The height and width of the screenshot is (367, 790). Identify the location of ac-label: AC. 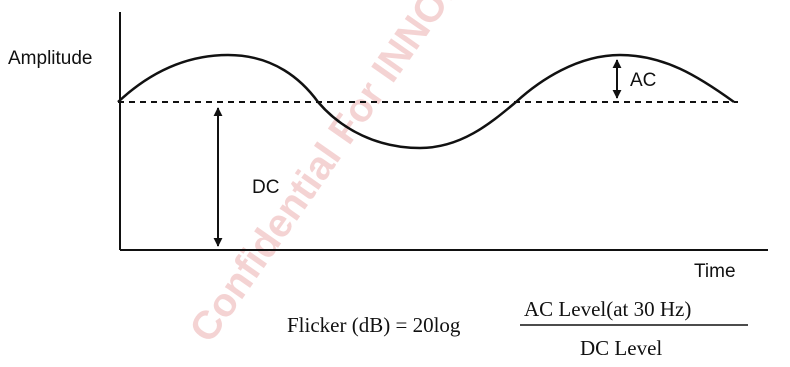
(643, 80).